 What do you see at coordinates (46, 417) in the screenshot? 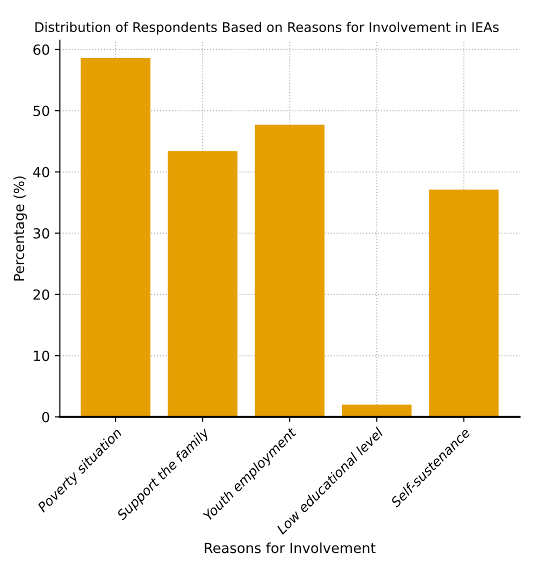
I see `y-tick-label: 0` at bounding box center [46, 417].